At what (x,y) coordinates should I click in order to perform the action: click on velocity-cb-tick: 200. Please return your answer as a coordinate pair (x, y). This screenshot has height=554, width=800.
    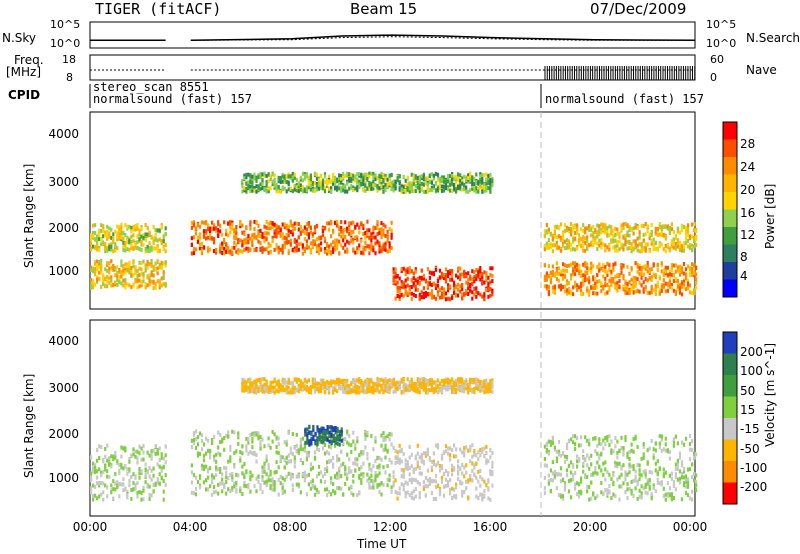
    Looking at the image, I should click on (751, 352).